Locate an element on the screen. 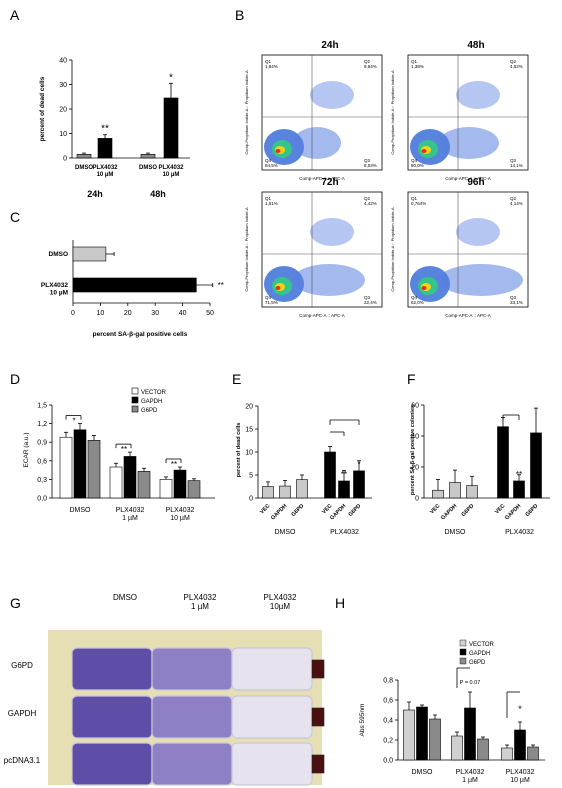 The image size is (562, 788). panel-B-q2-value: 9,64% is located at coordinates (370, 66).